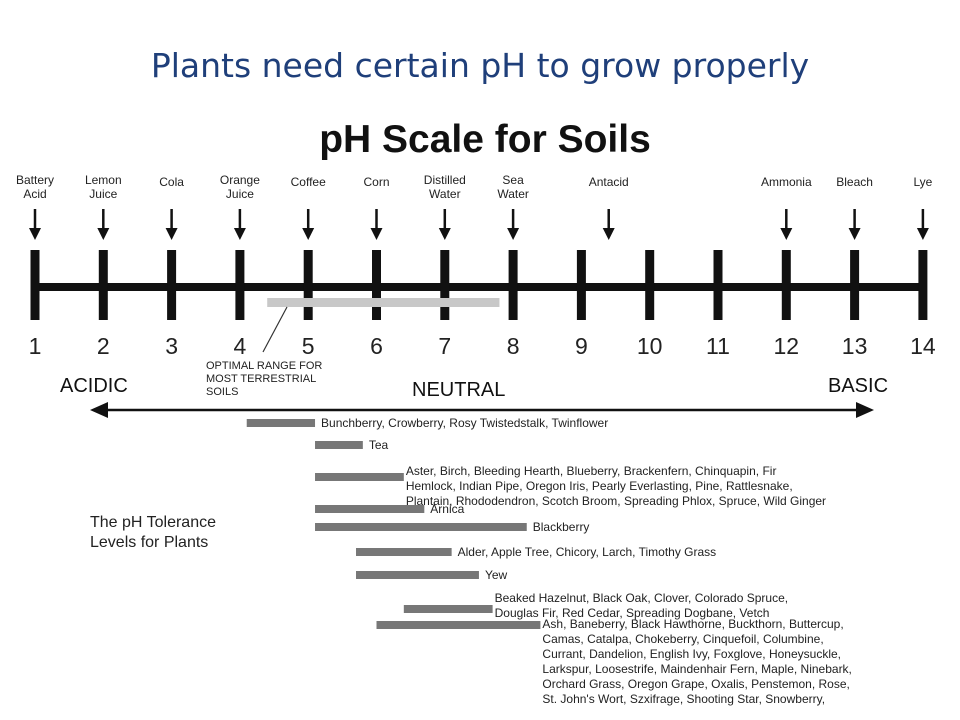  Describe the element at coordinates (479, 285) in the screenshot. I see `ph-scale-ticks` at that location.